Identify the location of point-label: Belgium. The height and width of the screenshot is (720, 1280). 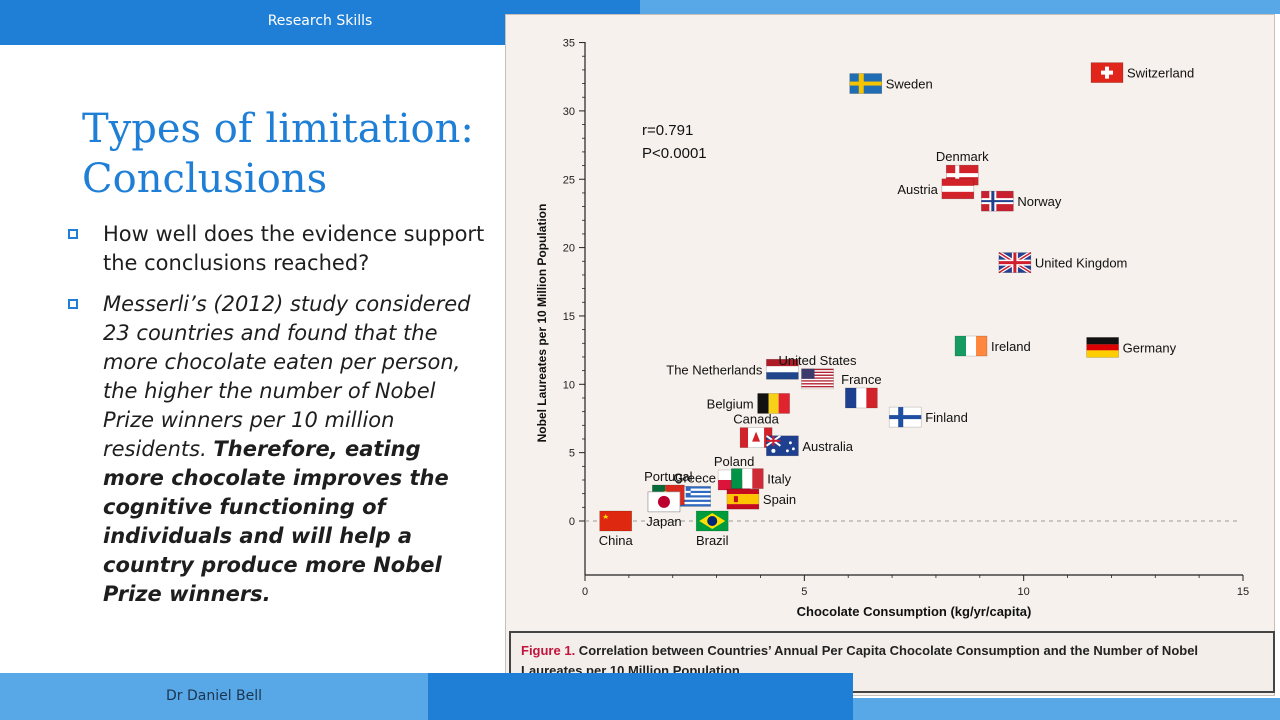
(730, 403).